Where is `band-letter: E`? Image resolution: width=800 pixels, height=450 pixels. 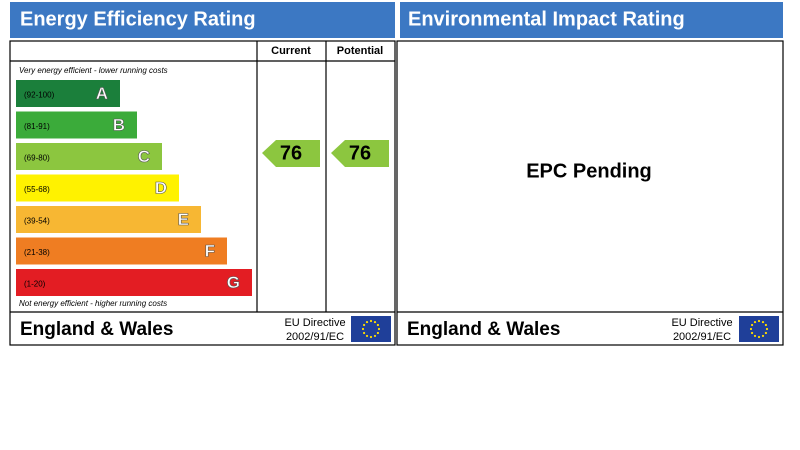
band-letter: E is located at coordinates (183, 219).